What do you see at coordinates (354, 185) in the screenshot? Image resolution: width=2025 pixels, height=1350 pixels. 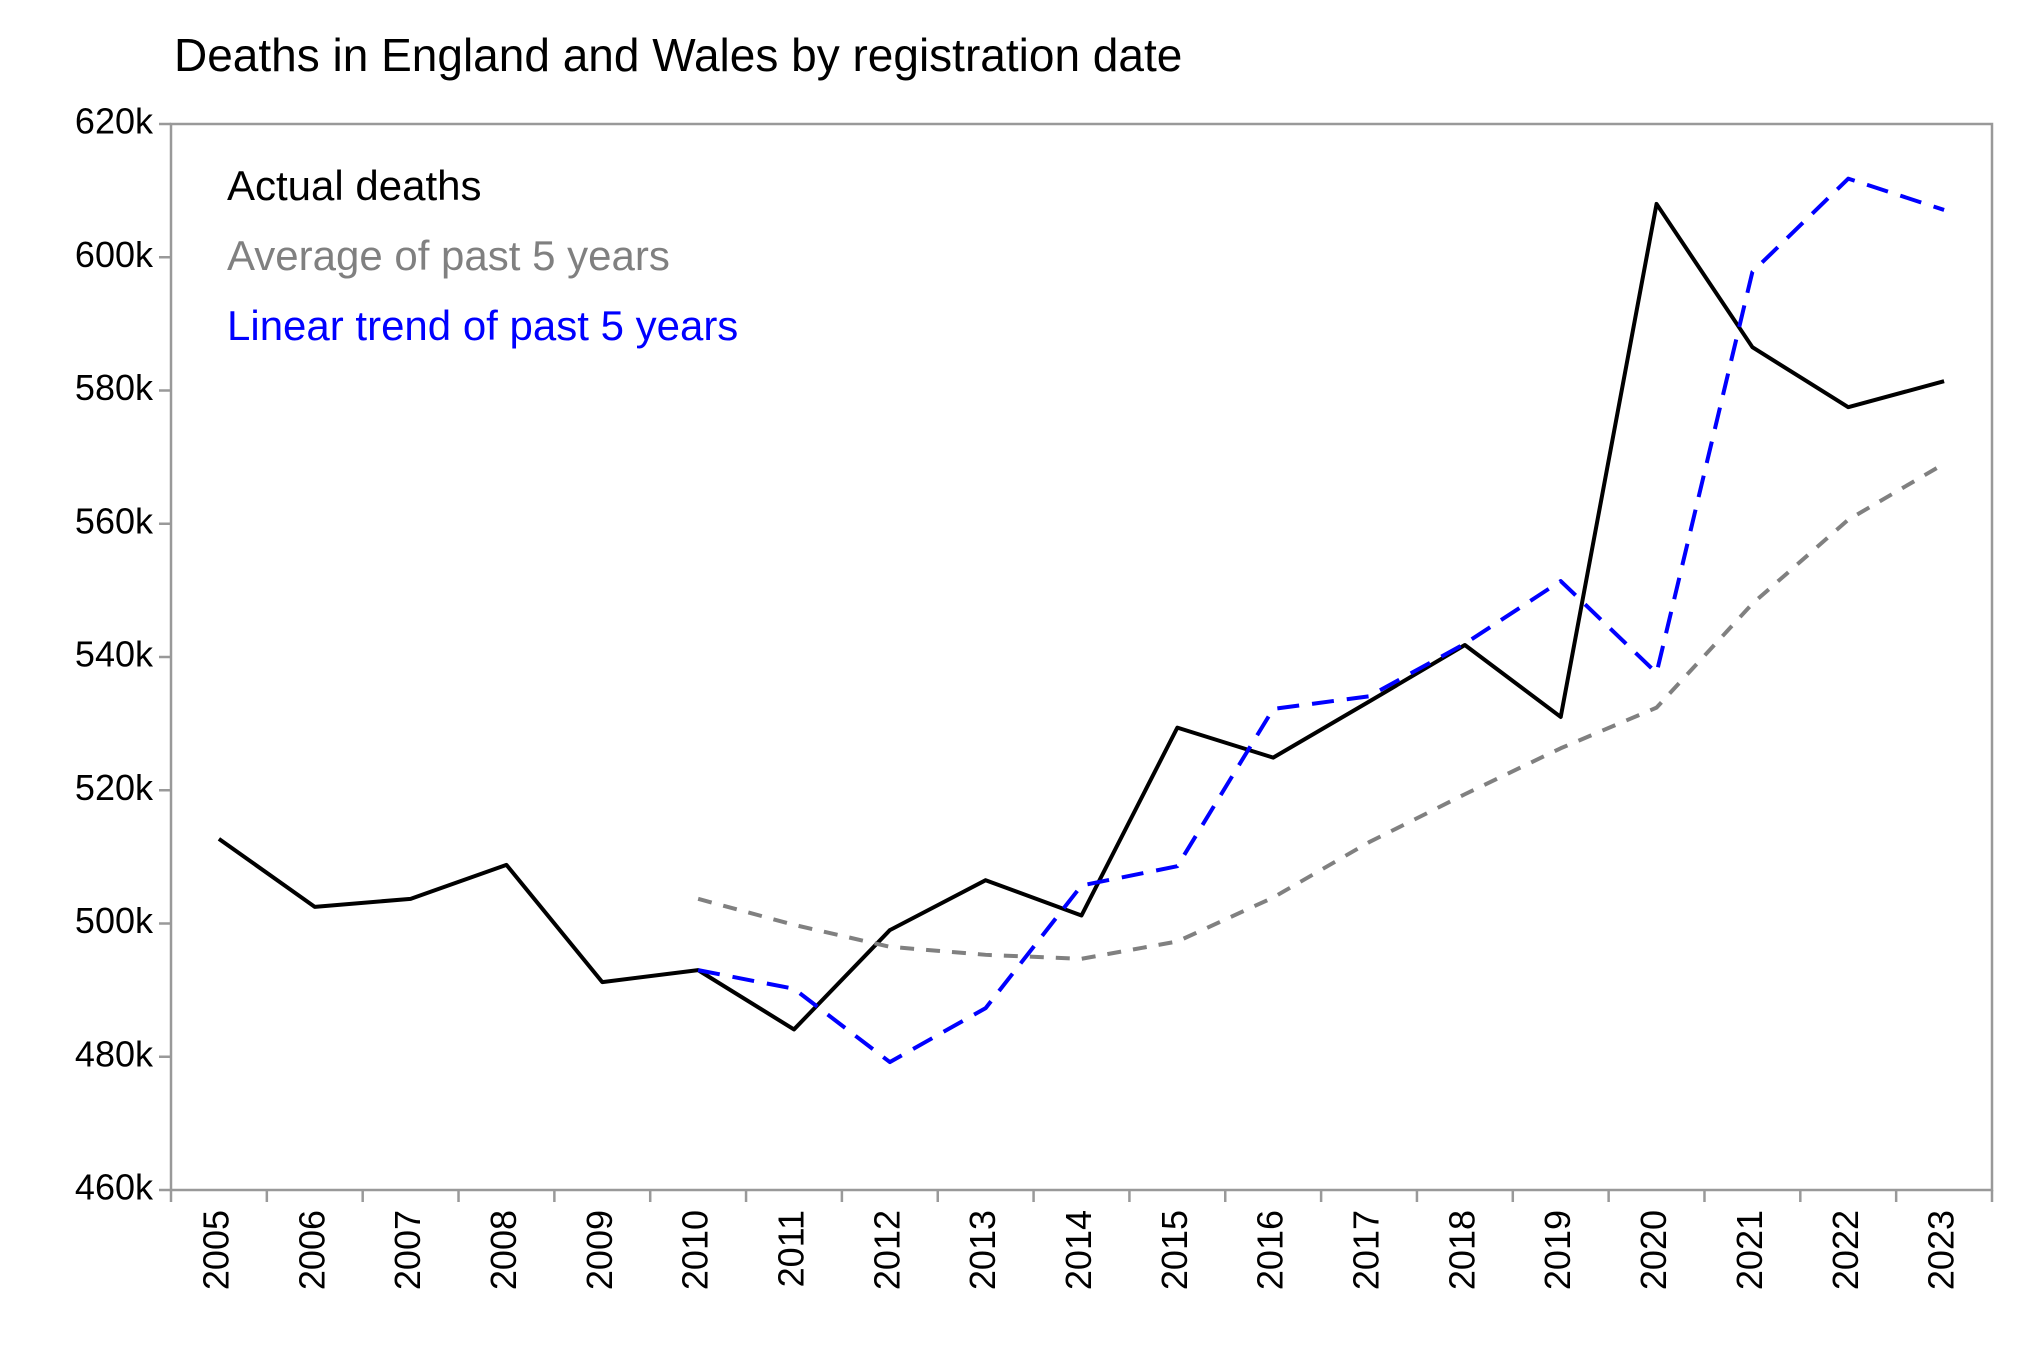 I see `legend-entry: Actual deaths` at bounding box center [354, 185].